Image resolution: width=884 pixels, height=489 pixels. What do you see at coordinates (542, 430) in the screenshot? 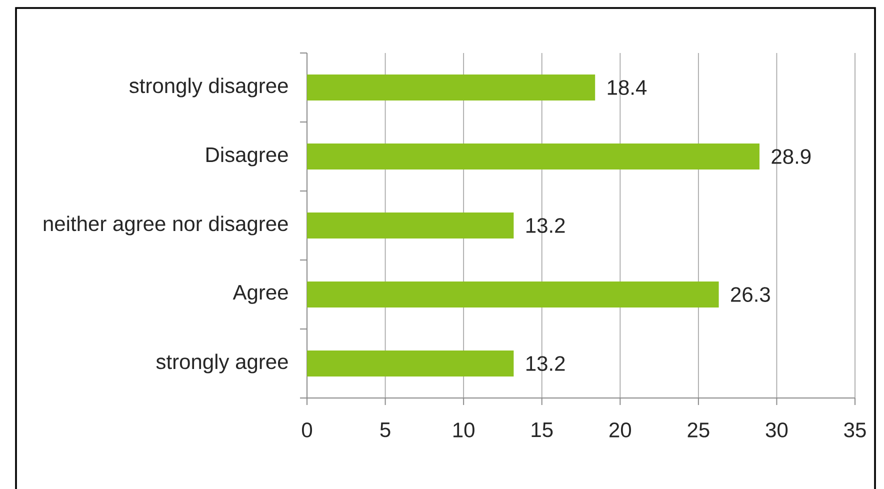
I see `x-tick-label: 15` at bounding box center [542, 430].